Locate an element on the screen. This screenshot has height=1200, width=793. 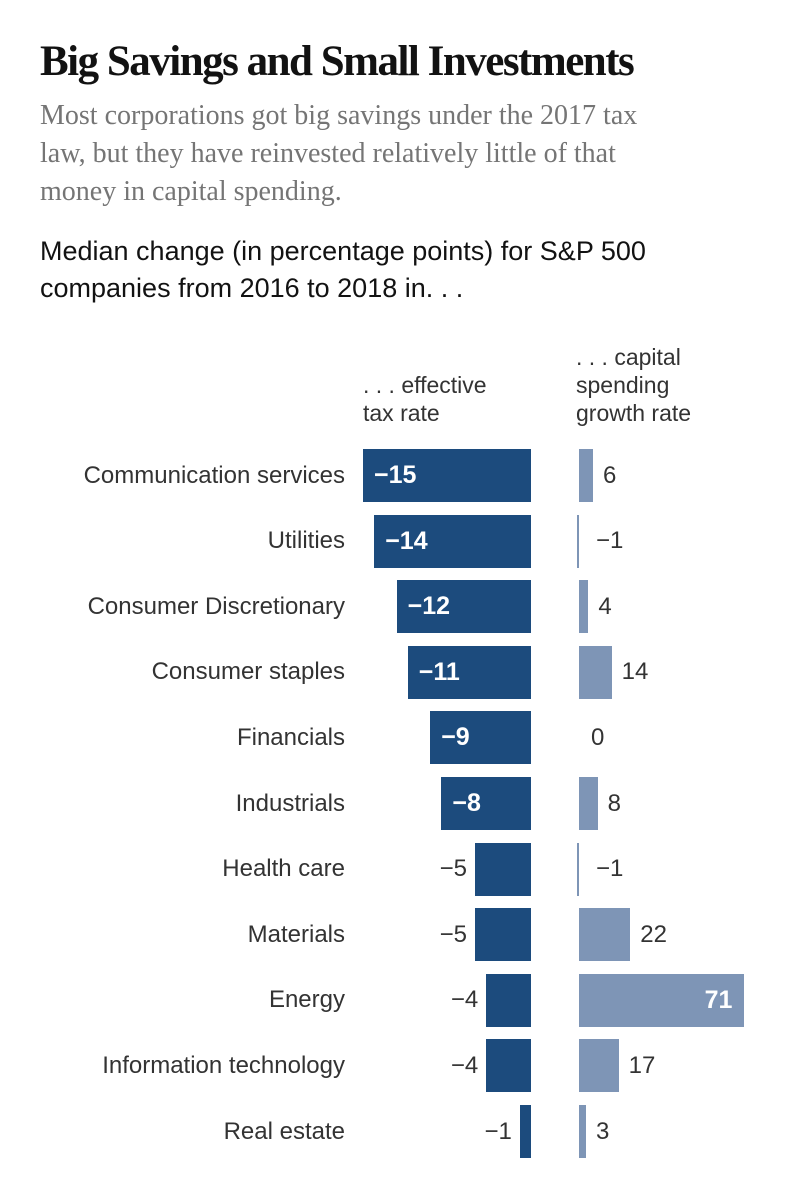
category-label: Communication services is located at coordinates (214, 475).